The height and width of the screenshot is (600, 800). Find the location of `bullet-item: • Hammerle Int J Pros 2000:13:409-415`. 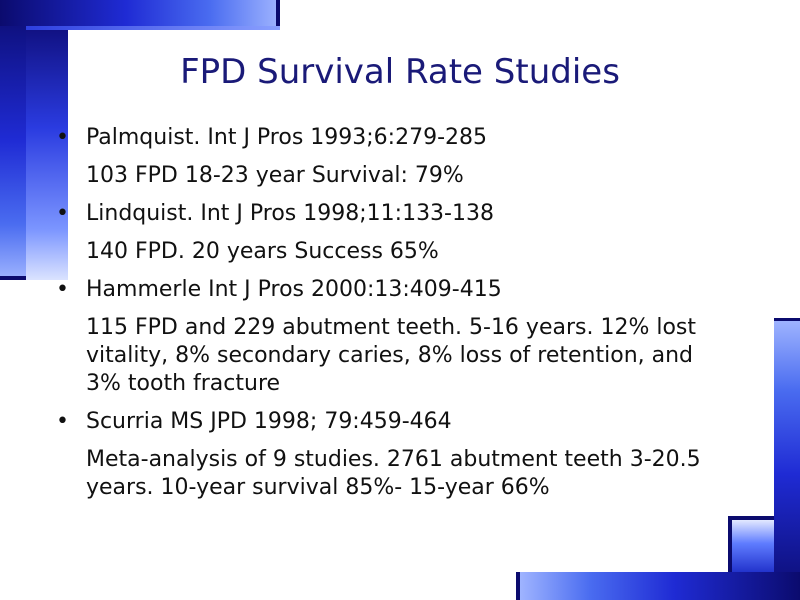

bullet-item: • Hammerle Int J Pros 2000:13:409-415 is located at coordinates (381, 290).